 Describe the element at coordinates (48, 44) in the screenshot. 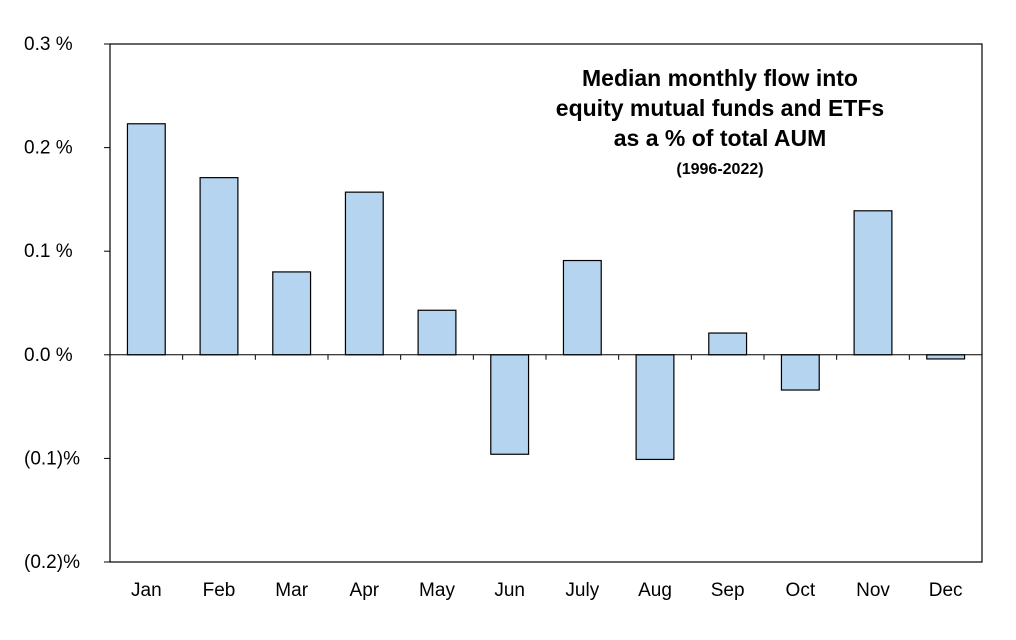

I see `y-tick-label: 0.3 %` at that location.